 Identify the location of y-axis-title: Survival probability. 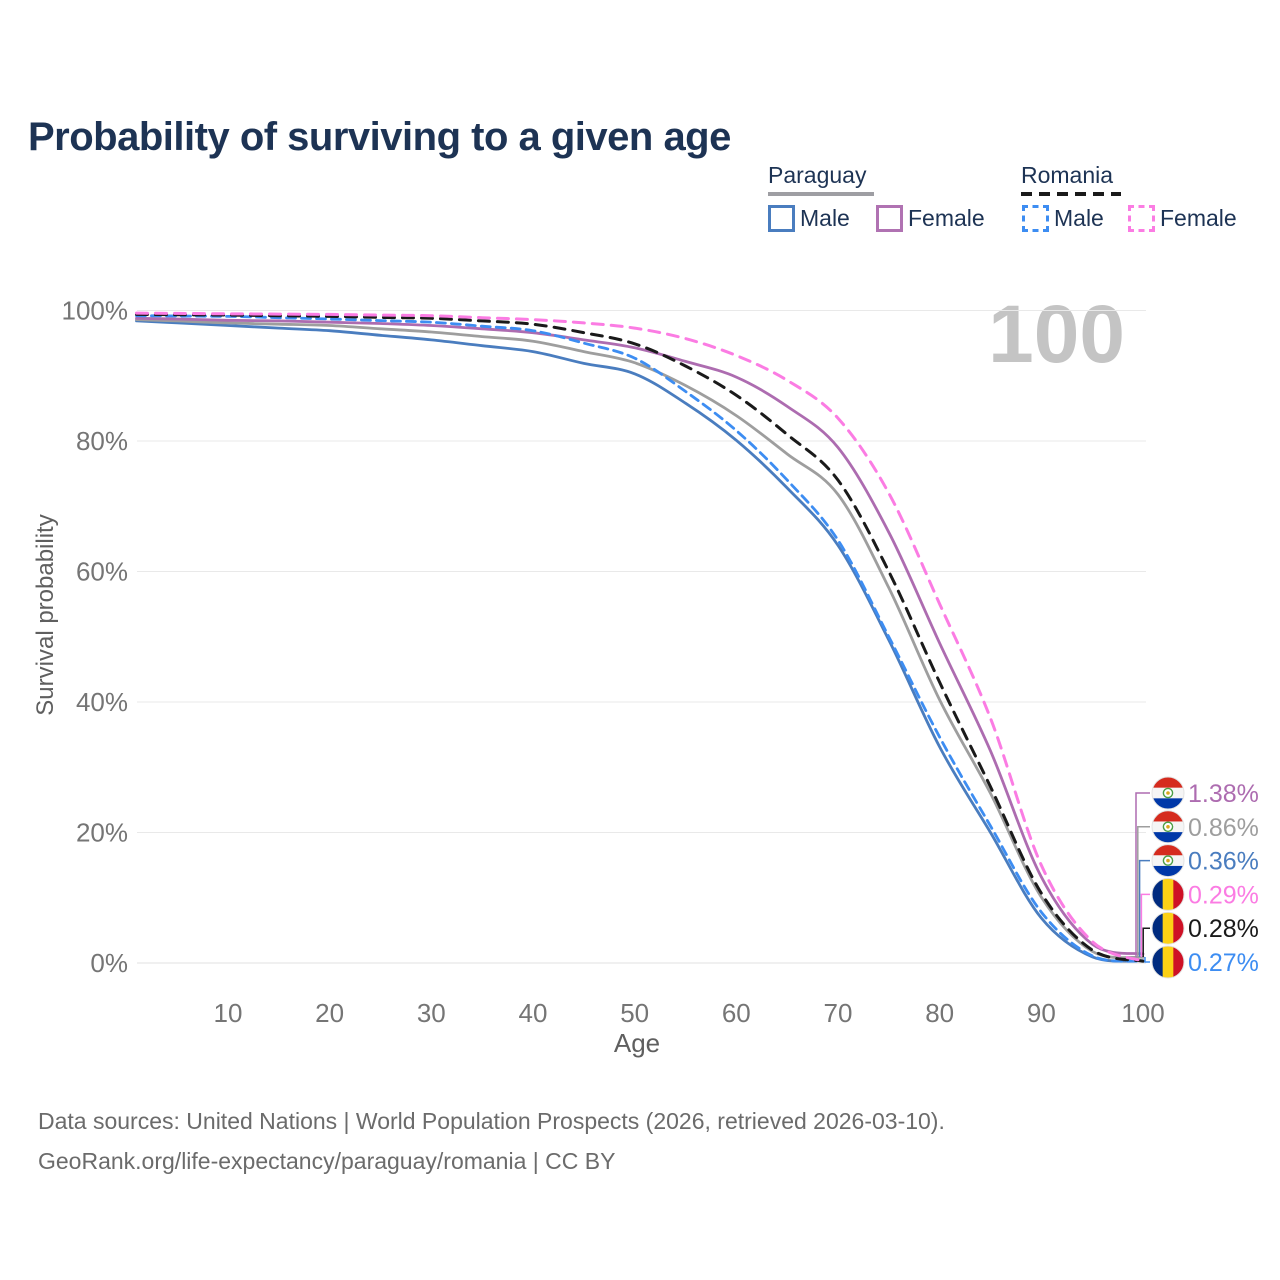
(45, 615).